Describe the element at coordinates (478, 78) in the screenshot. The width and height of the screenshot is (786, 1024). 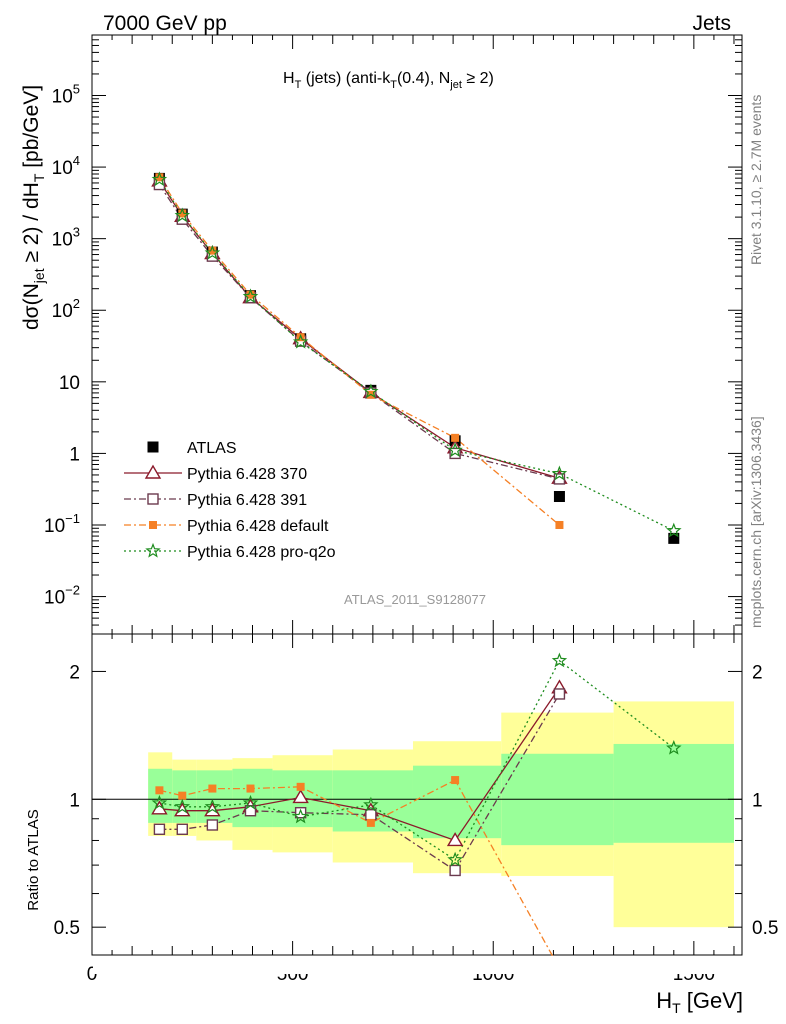
I see `main-title-tail: ≥ 2)` at that location.